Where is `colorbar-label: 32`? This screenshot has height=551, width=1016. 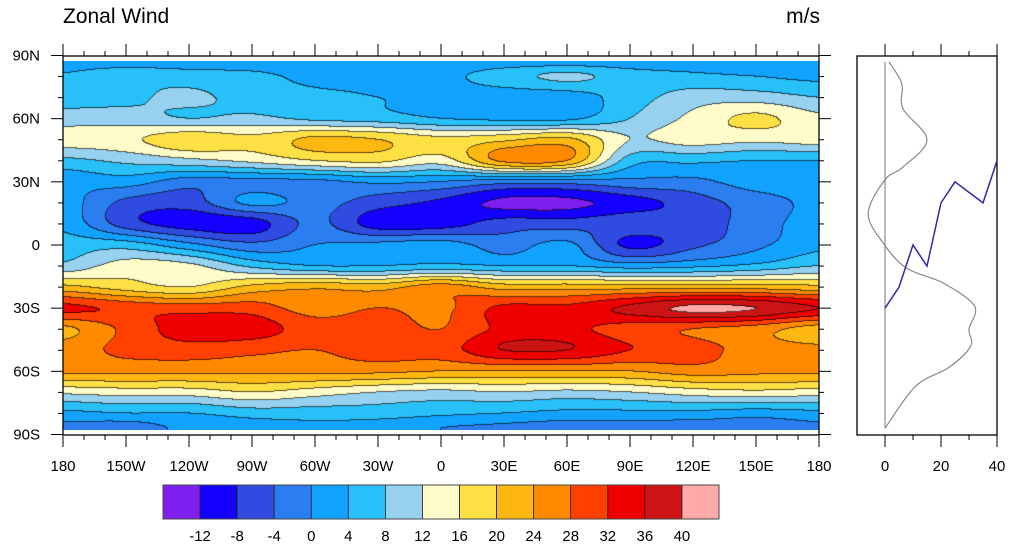
colorbar-label: 32 is located at coordinates (607, 536).